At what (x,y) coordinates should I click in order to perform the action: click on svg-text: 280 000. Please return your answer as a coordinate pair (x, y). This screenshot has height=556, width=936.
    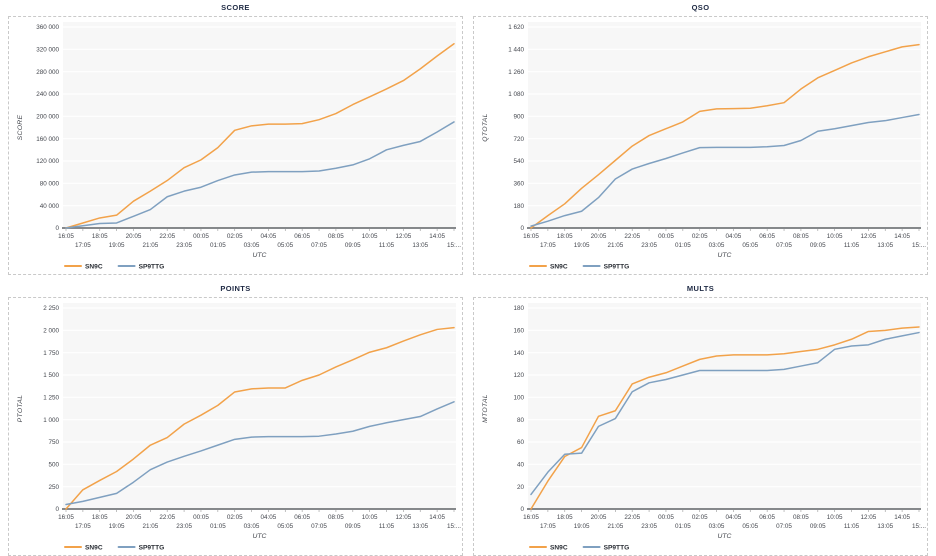
    Looking at the image, I should click on (47, 72).